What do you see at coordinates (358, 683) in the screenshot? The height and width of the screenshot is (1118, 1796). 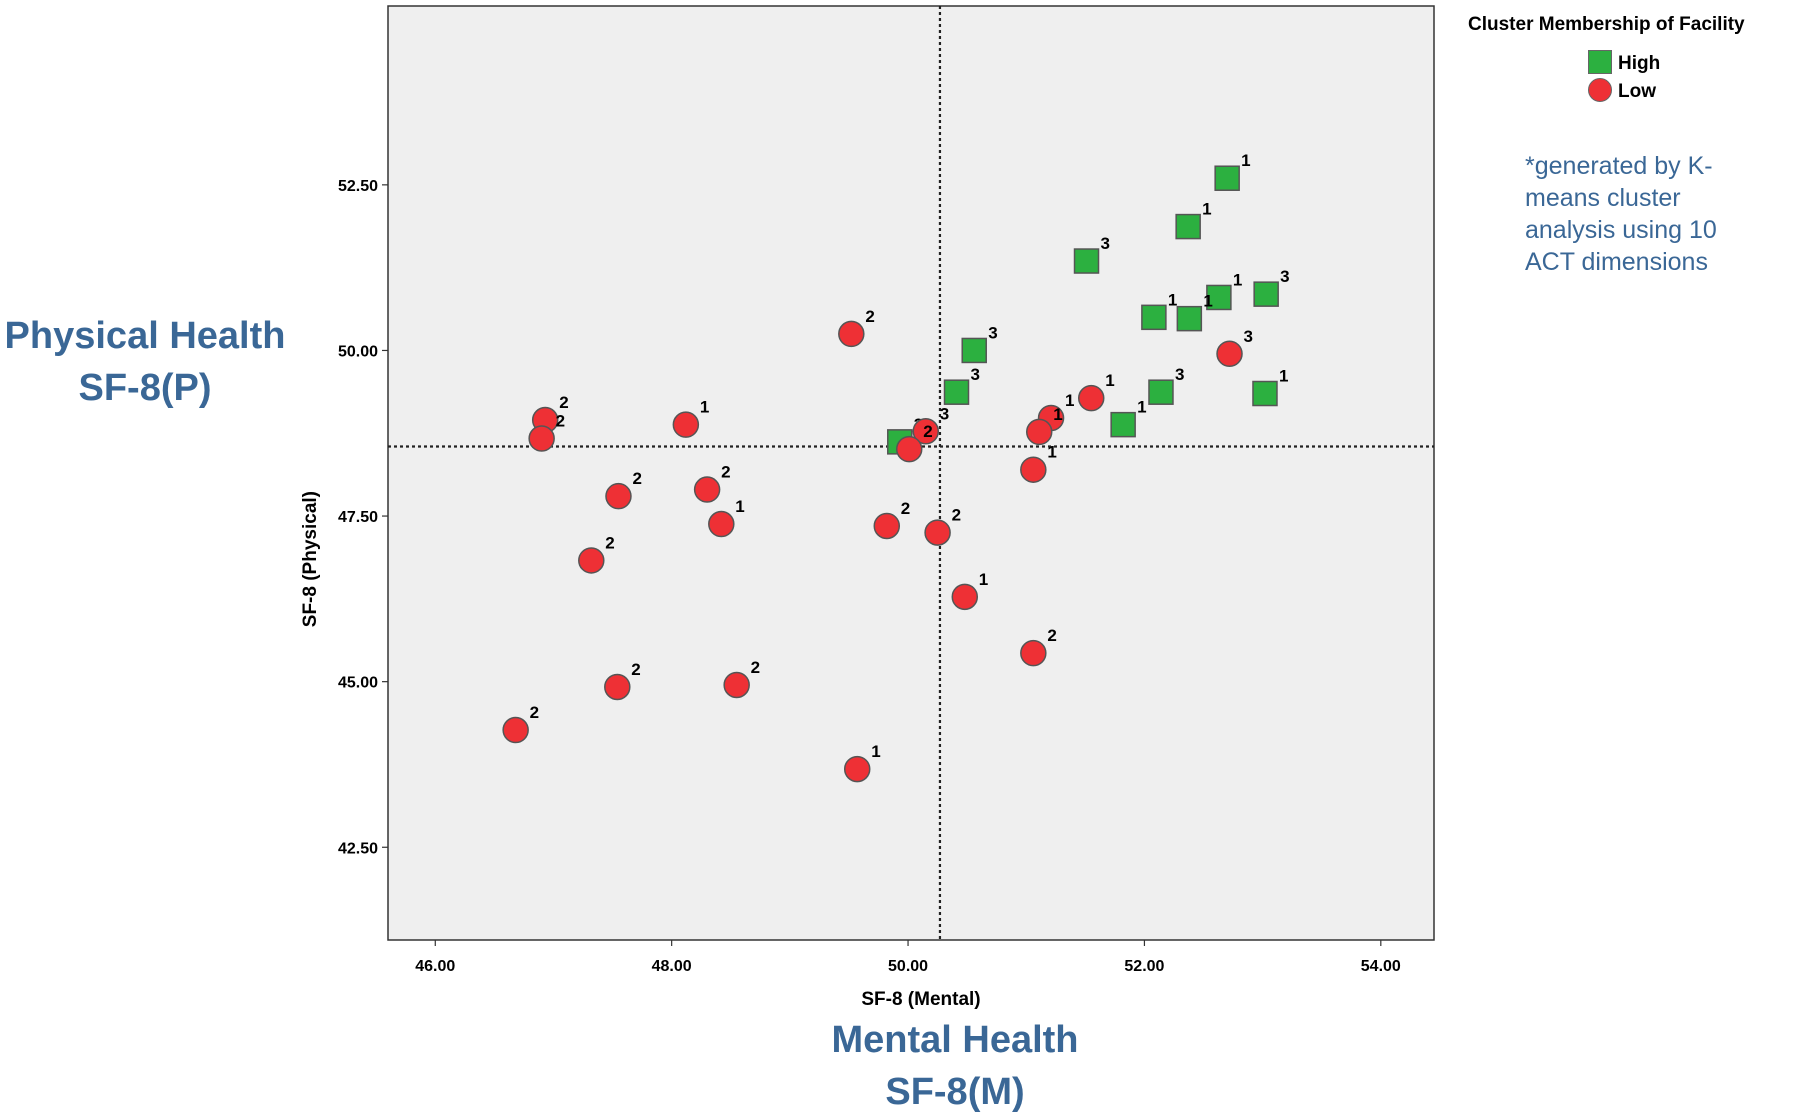 I see `y-tick-label: 45.00` at bounding box center [358, 683].